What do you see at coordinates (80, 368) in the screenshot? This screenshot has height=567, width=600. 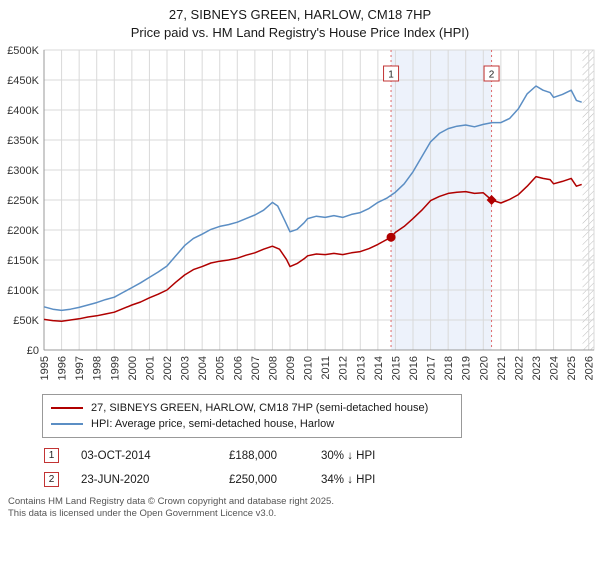 I see `svg-text: 1997` at bounding box center [80, 368].